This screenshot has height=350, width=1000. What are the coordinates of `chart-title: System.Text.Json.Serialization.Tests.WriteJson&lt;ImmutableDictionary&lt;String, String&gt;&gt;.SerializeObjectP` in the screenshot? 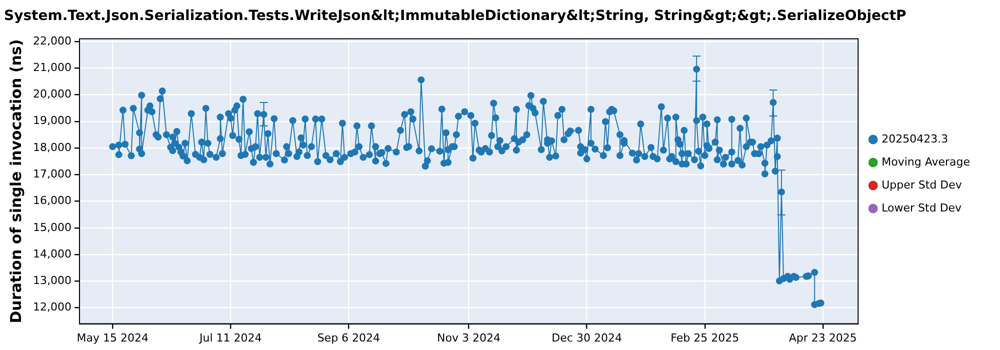 It's located at (455, 16).